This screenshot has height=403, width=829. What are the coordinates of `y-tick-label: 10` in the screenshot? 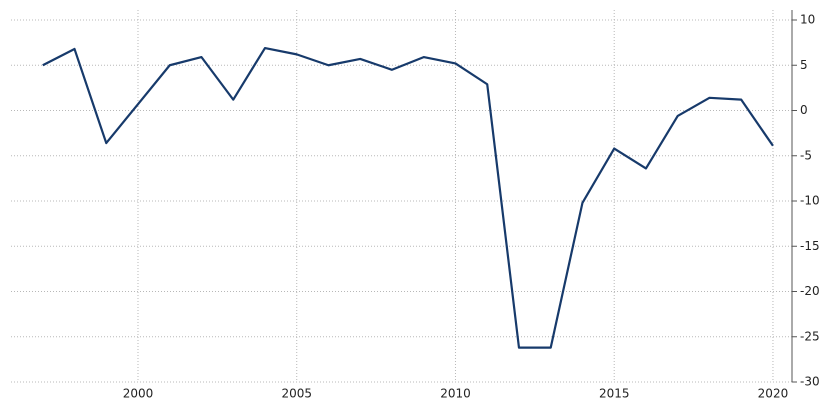 It's located at (807, 20).